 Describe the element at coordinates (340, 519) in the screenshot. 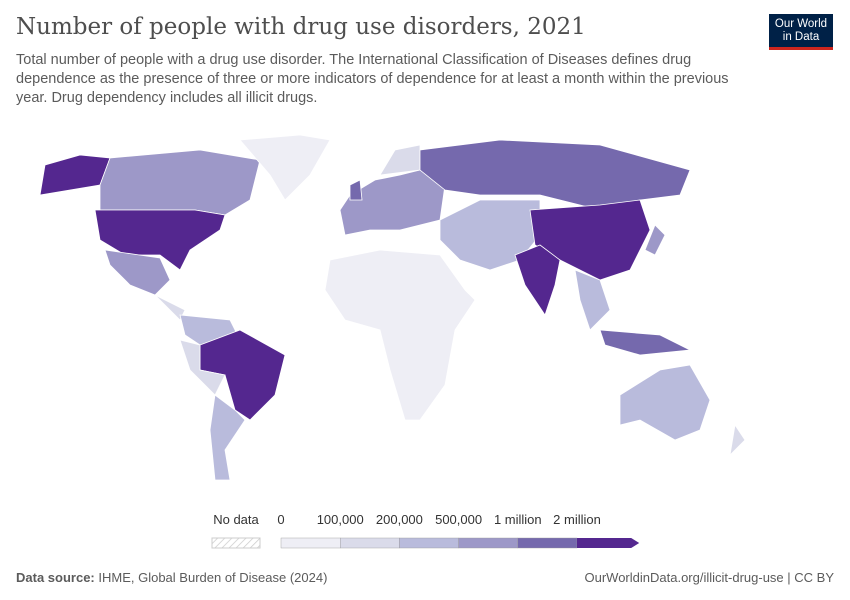

I see `legend-tick-label: 100,000` at that location.